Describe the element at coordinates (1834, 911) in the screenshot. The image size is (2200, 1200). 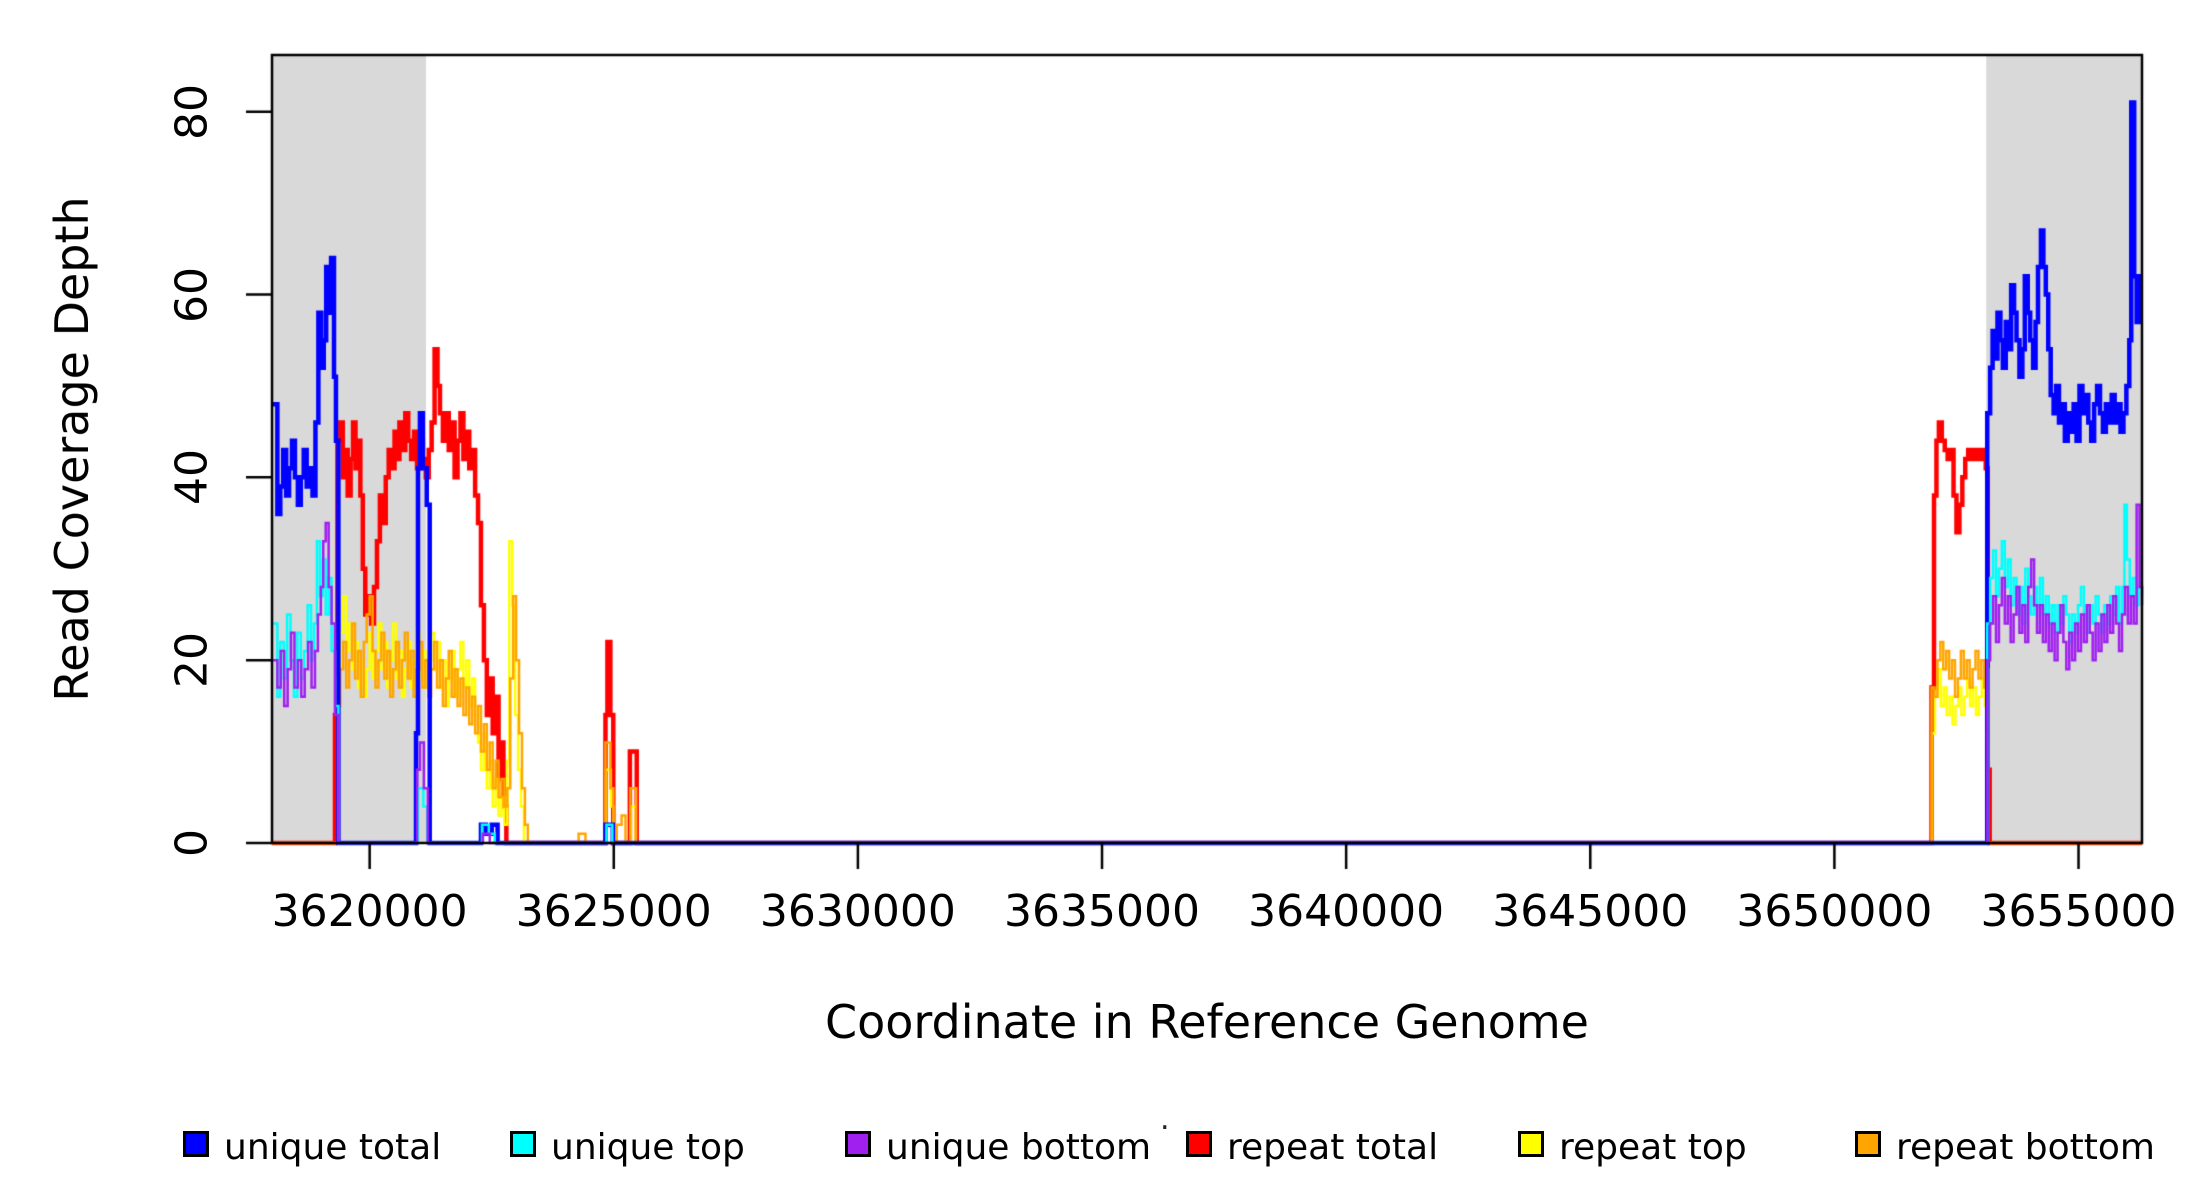
I see `x-tick-label: 3650000` at that location.